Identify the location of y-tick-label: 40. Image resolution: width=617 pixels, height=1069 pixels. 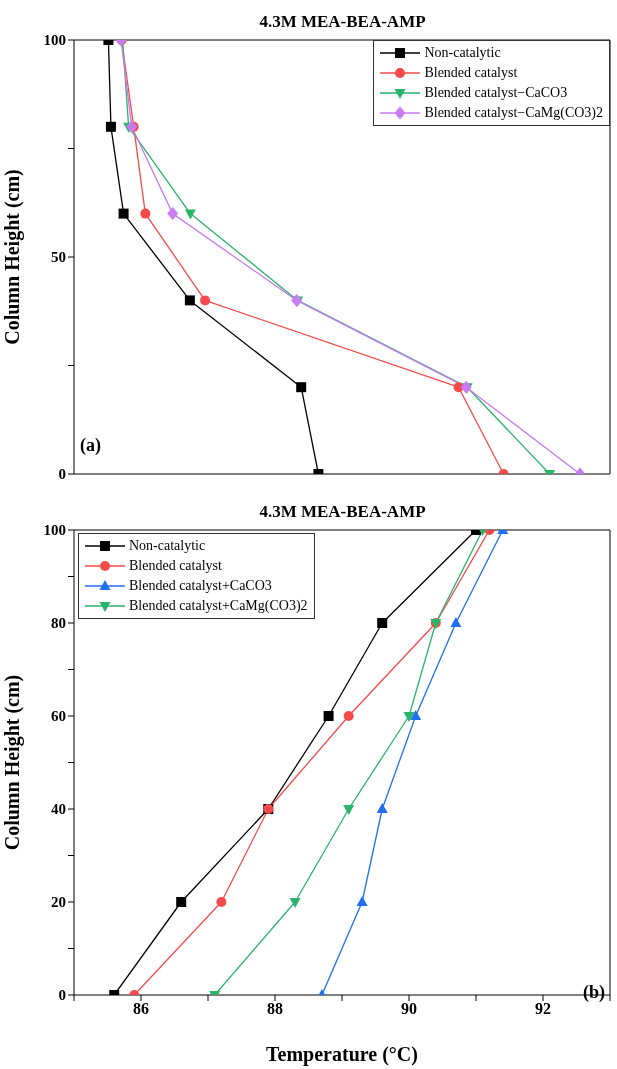
(58, 809).